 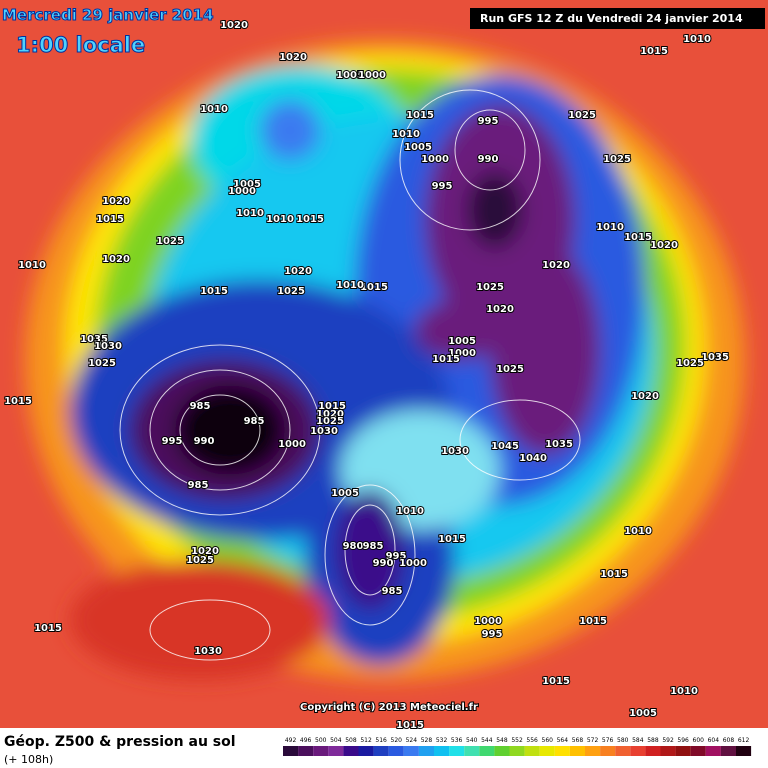 I want to click on scale-label: 536, so click(x=457, y=740).